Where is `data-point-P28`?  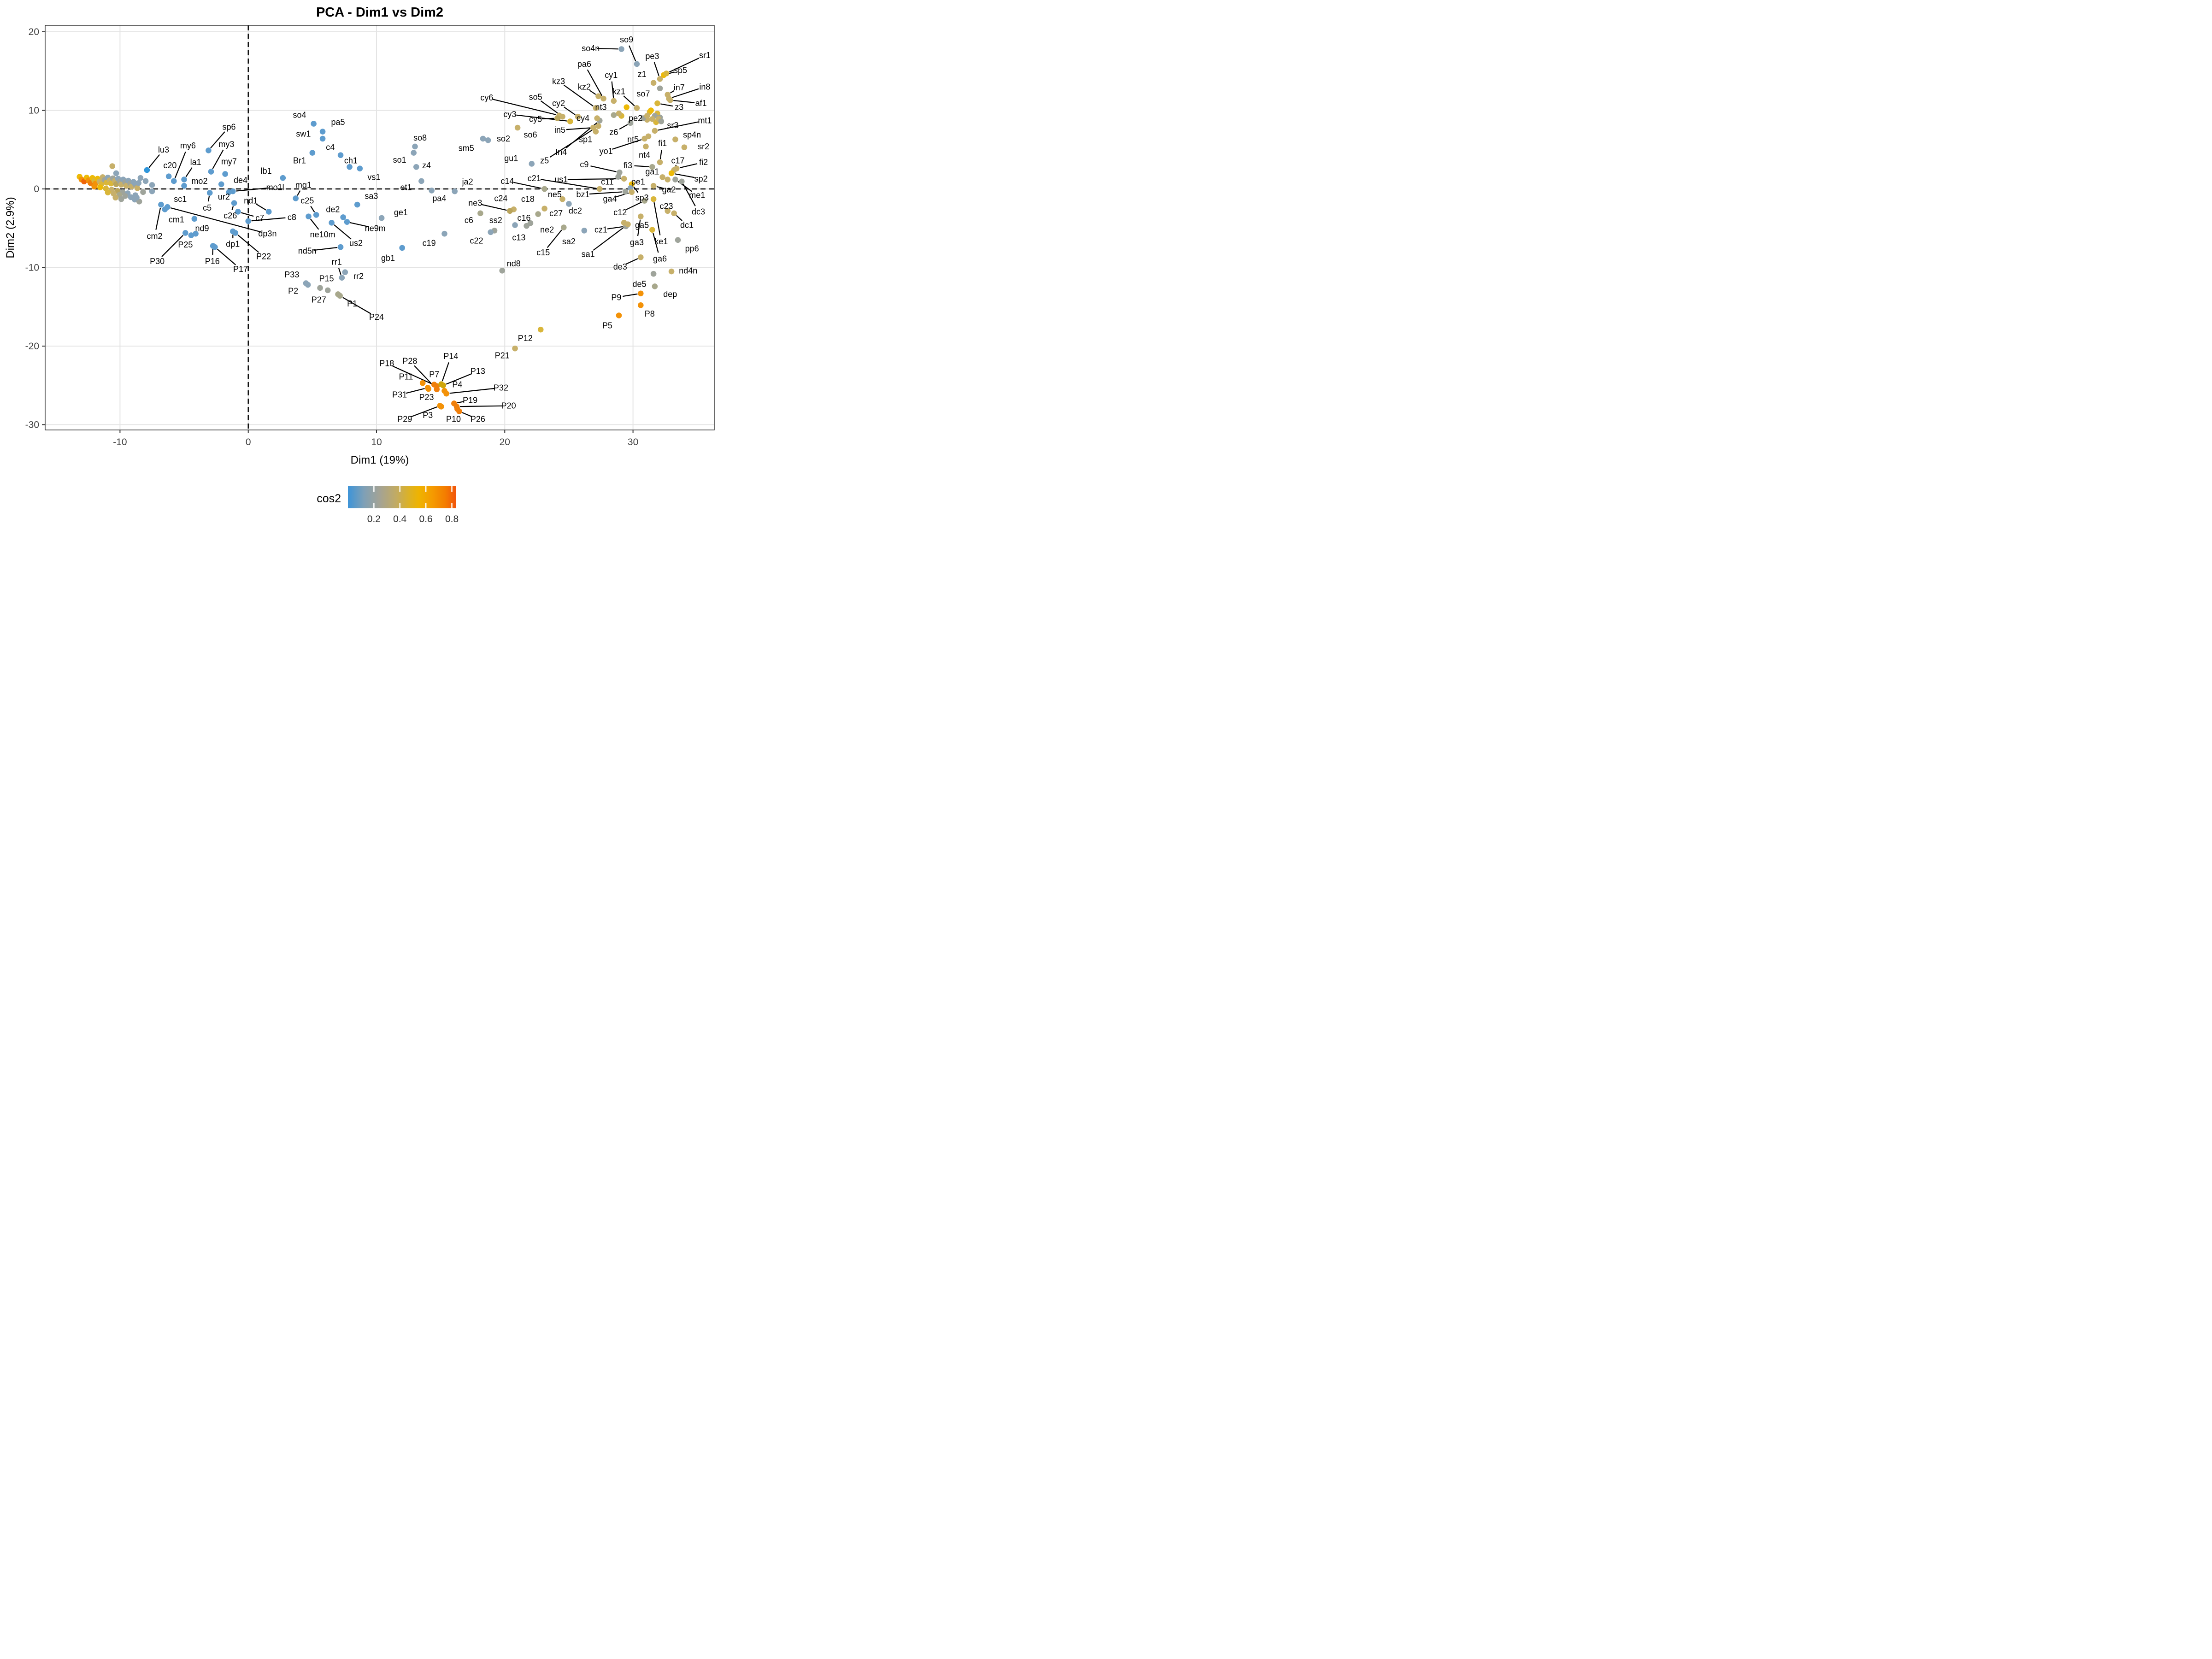 data-point-P28 is located at coordinates (437, 389).